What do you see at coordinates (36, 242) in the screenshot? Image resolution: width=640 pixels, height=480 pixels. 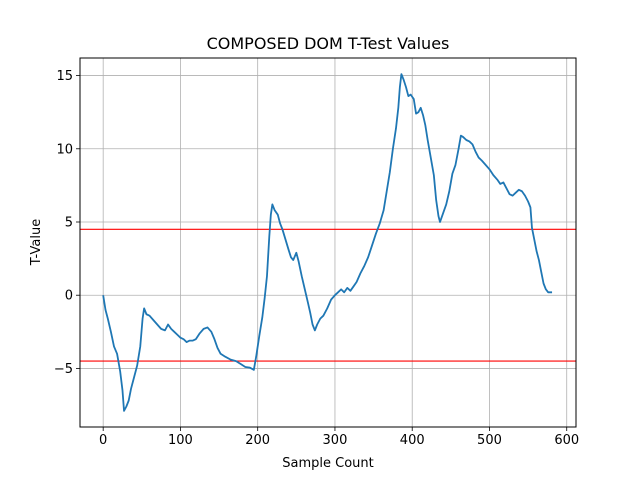 I see `y-axis-label: T-Value` at bounding box center [36, 242].